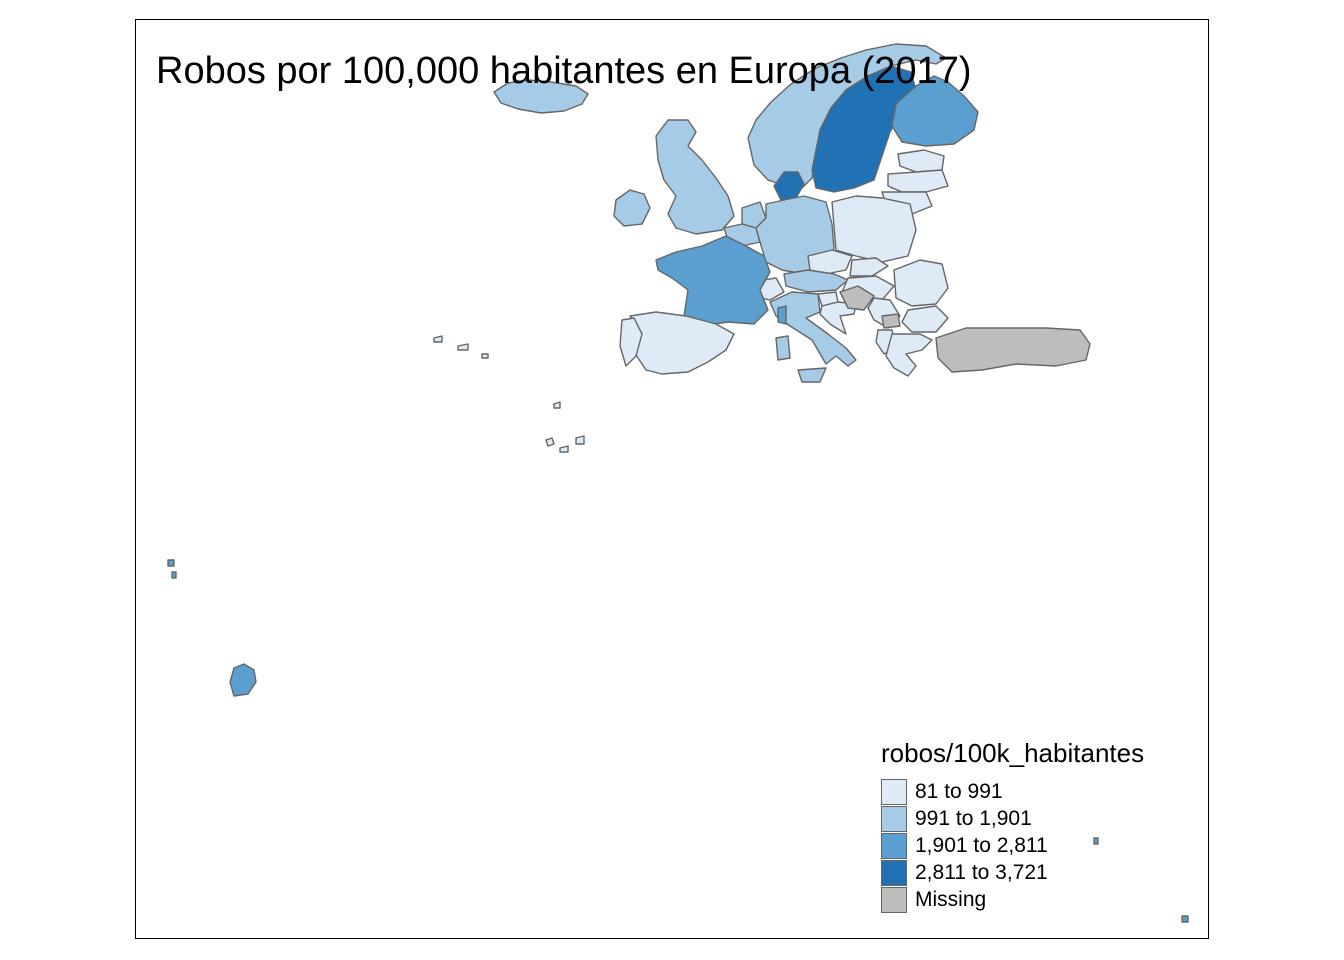 This screenshot has height=960, width=1344. Describe the element at coordinates (921, 283) in the screenshot. I see `region-romania` at that location.